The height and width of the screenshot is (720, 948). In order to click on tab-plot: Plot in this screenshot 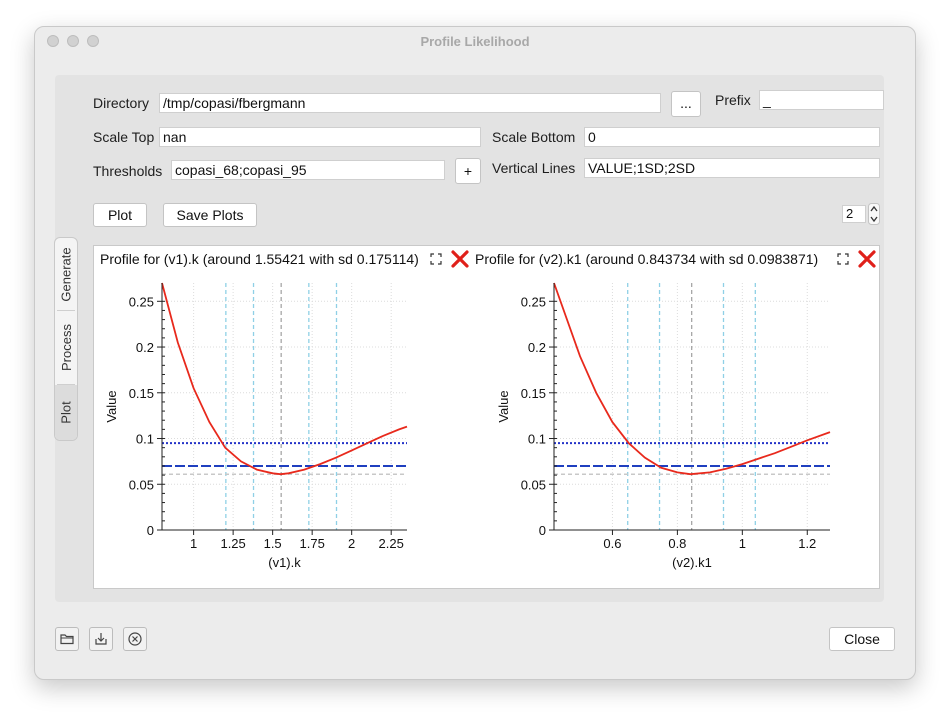, I will do `click(66, 412)`.